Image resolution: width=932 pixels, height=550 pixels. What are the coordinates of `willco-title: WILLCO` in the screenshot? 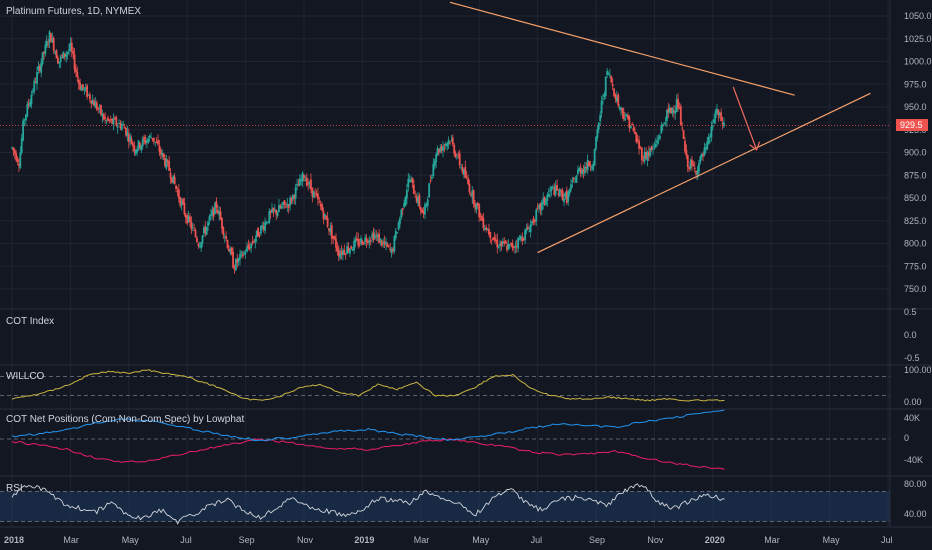 It's located at (25, 376).